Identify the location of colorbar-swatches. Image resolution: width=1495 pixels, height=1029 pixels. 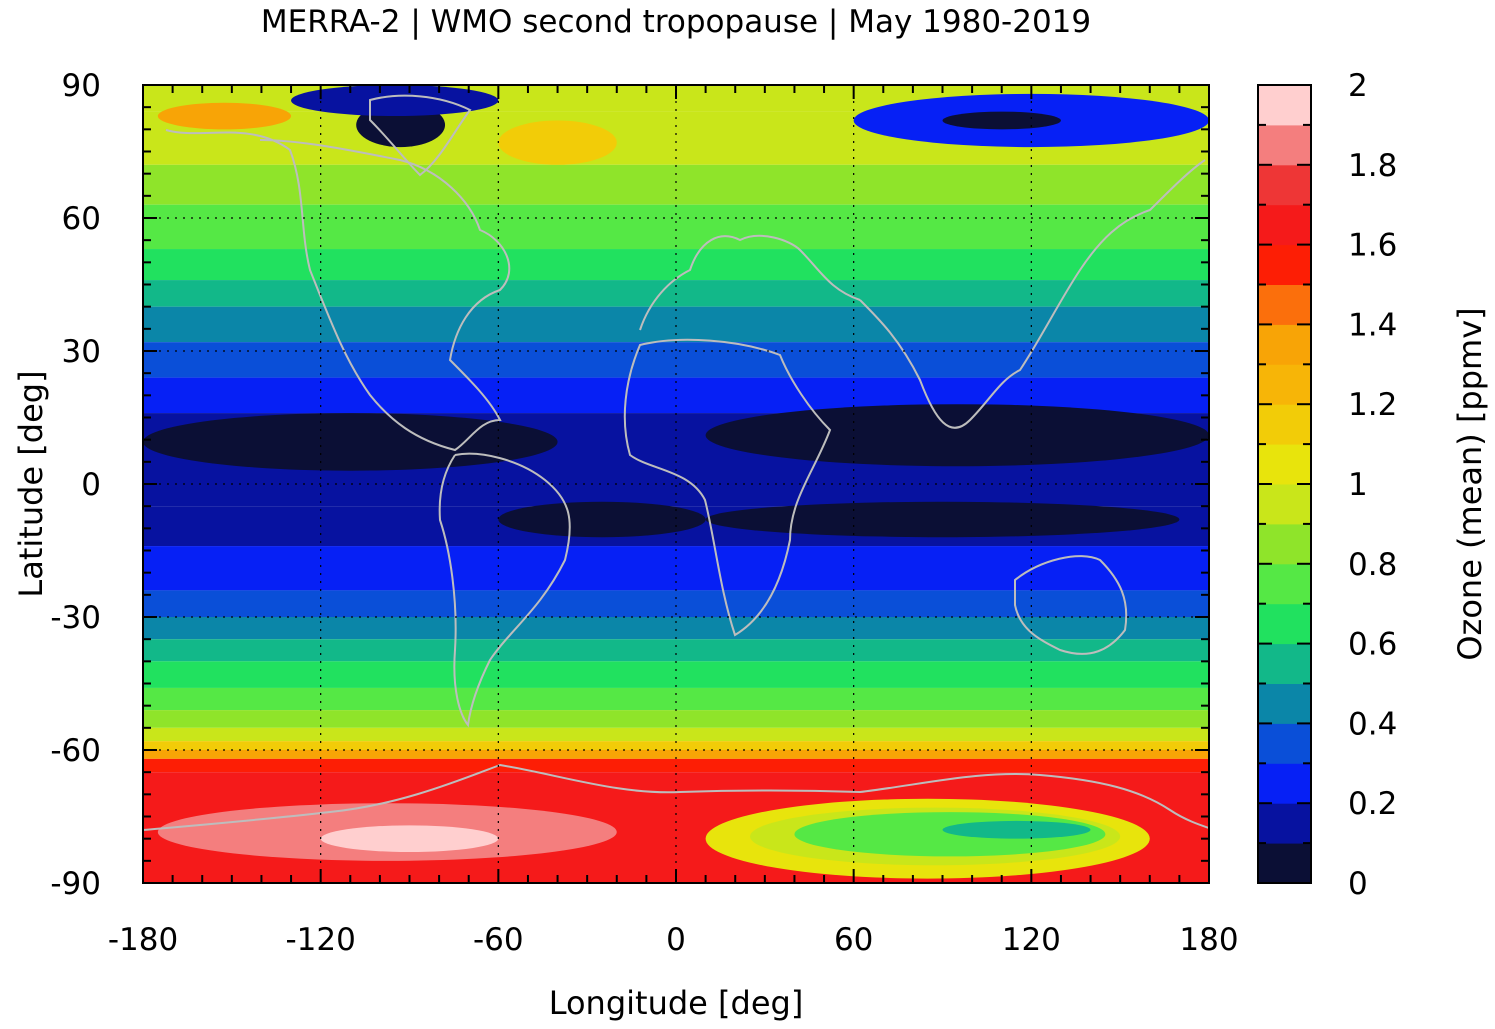
(1284, 484).